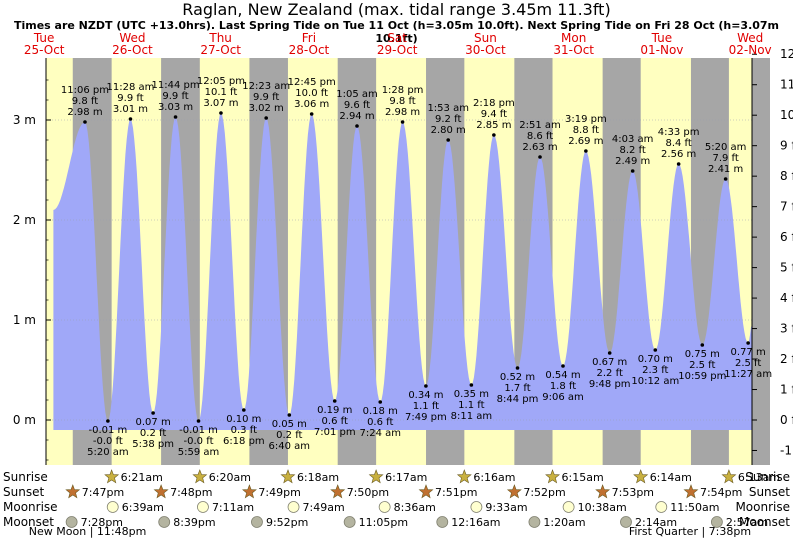  What do you see at coordinates (786, 390) in the screenshot?
I see `right-tick-label: 1 ft` at bounding box center [786, 390].